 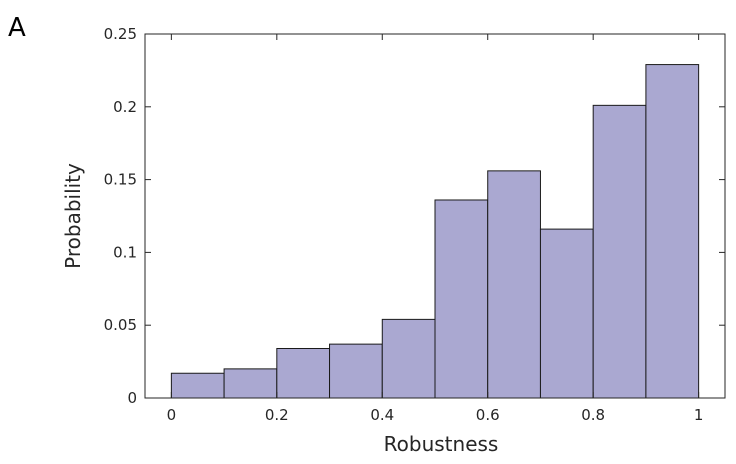 I want to click on x-axis-label: Robustness, so click(x=441, y=444).